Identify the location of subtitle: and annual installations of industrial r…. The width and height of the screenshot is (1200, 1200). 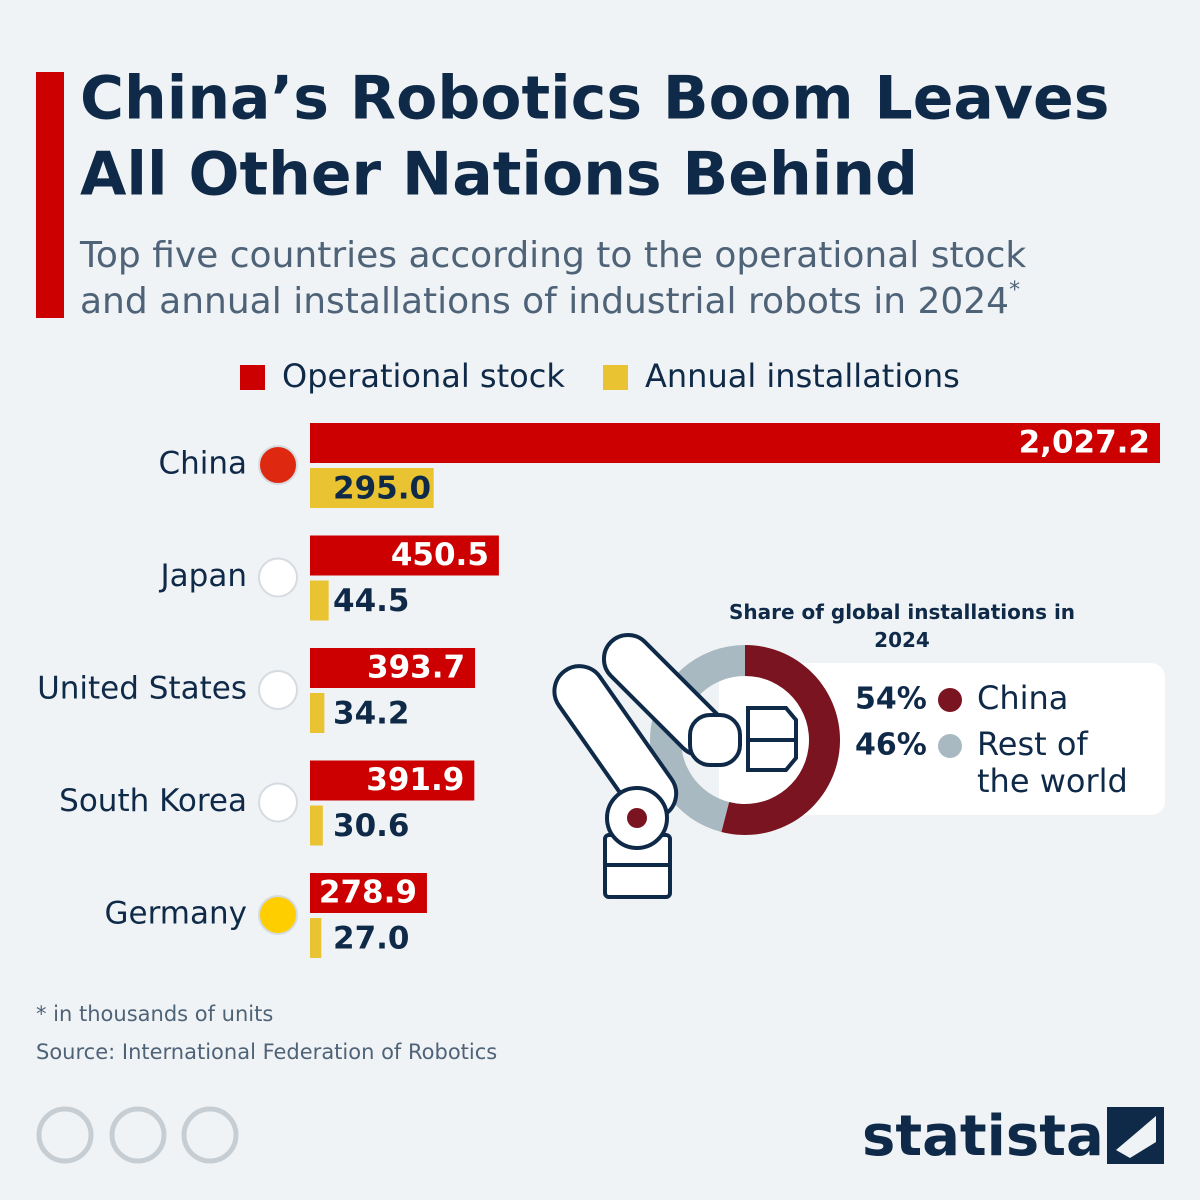
(550, 300).